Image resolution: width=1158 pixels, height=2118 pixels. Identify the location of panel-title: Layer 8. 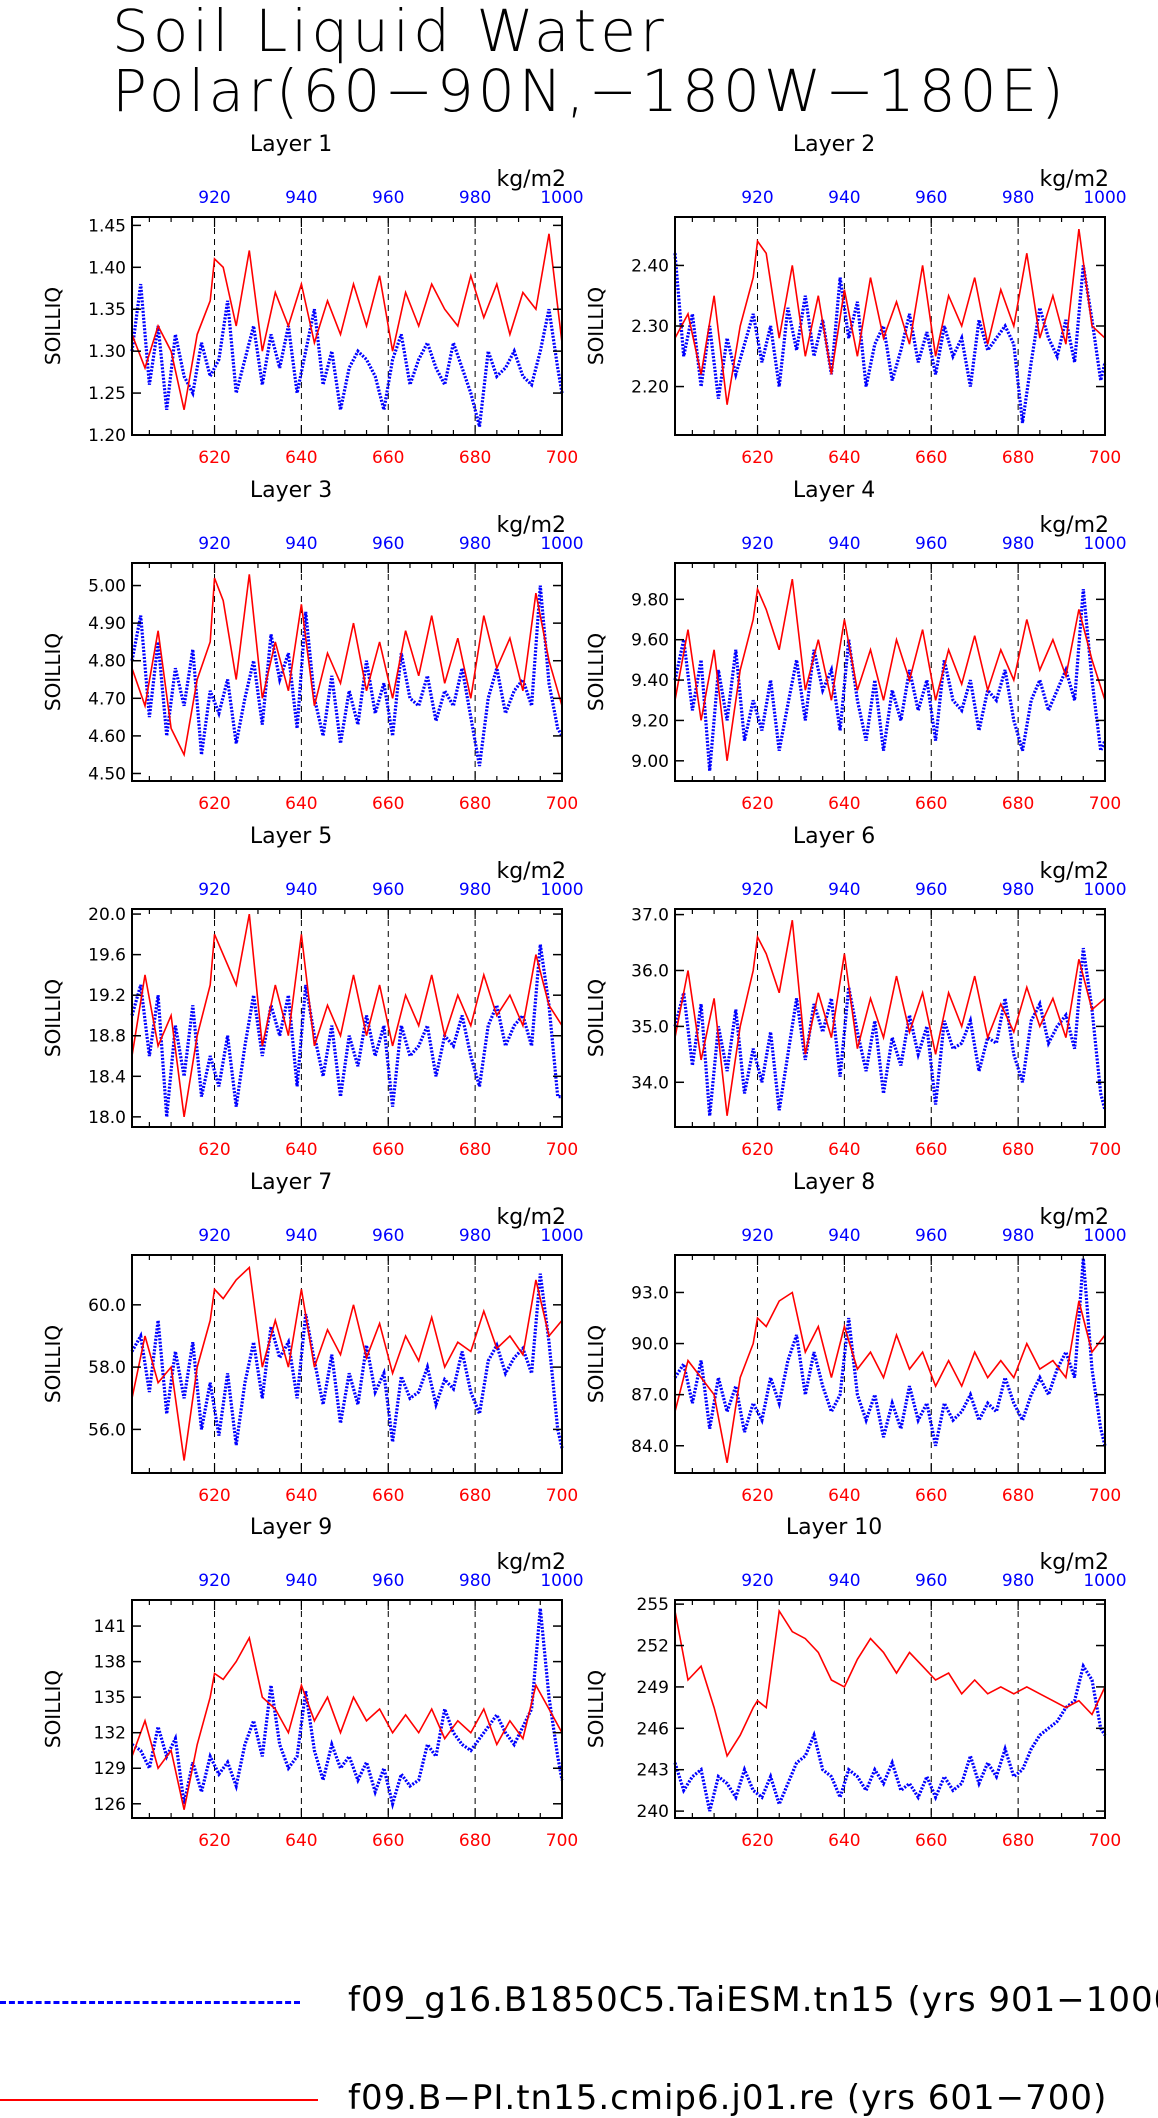
(834, 1182).